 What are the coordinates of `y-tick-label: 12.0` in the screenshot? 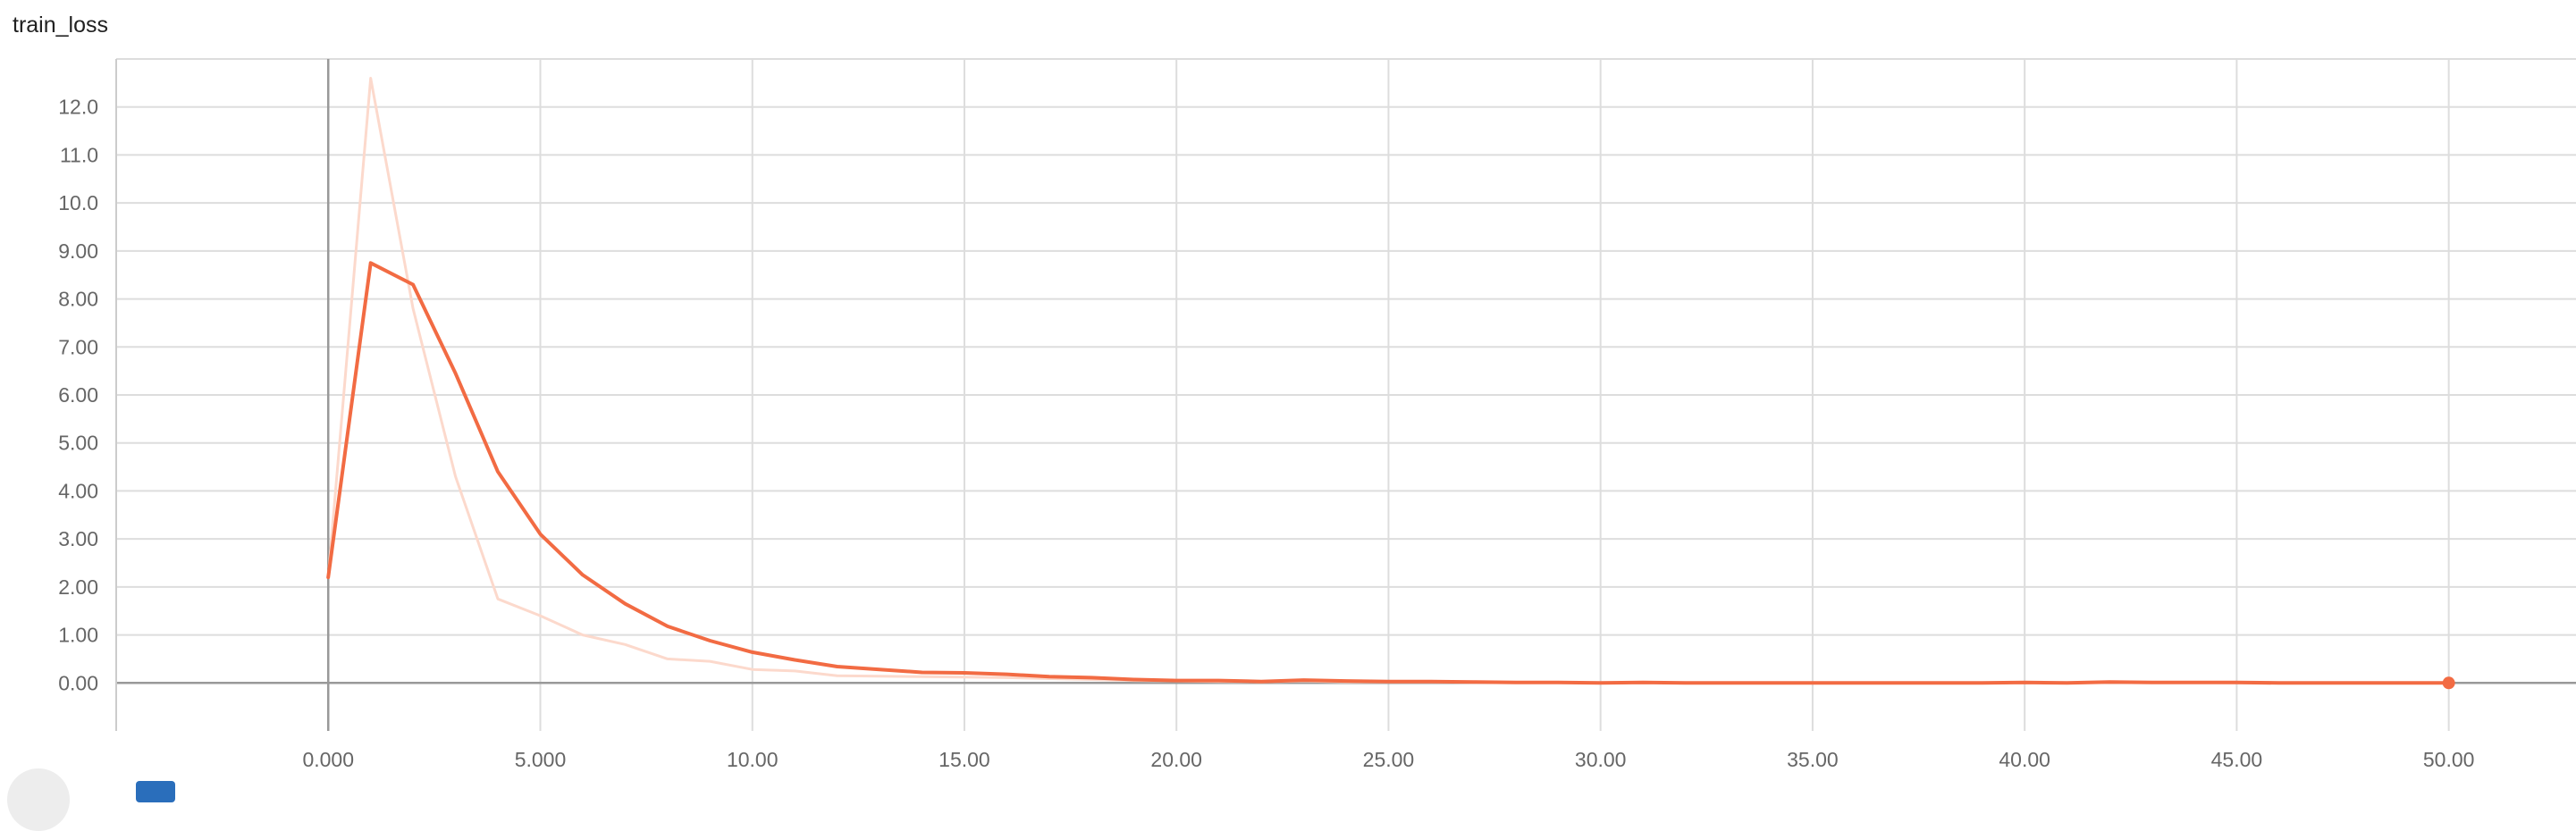 It's located at (78, 107).